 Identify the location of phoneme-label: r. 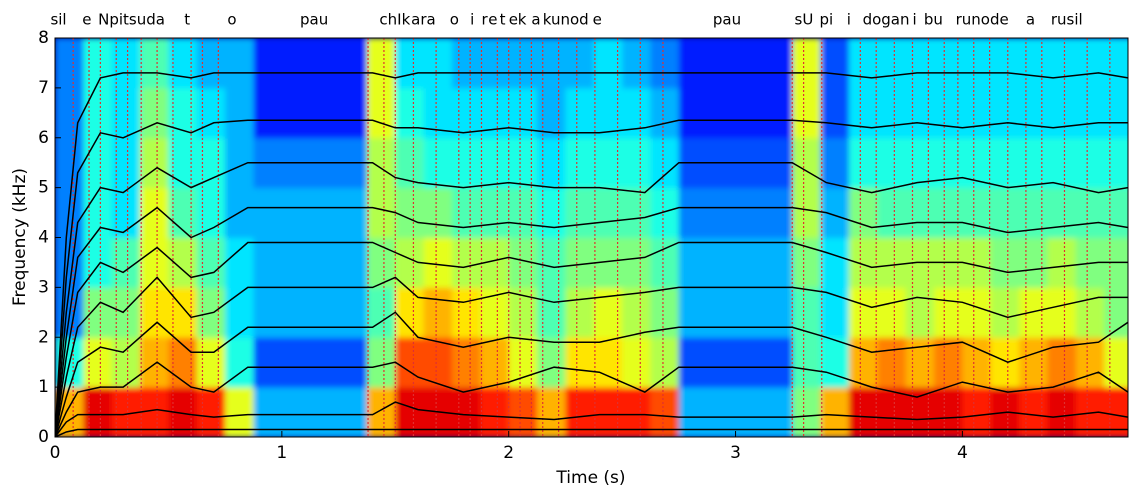
(484, 20).